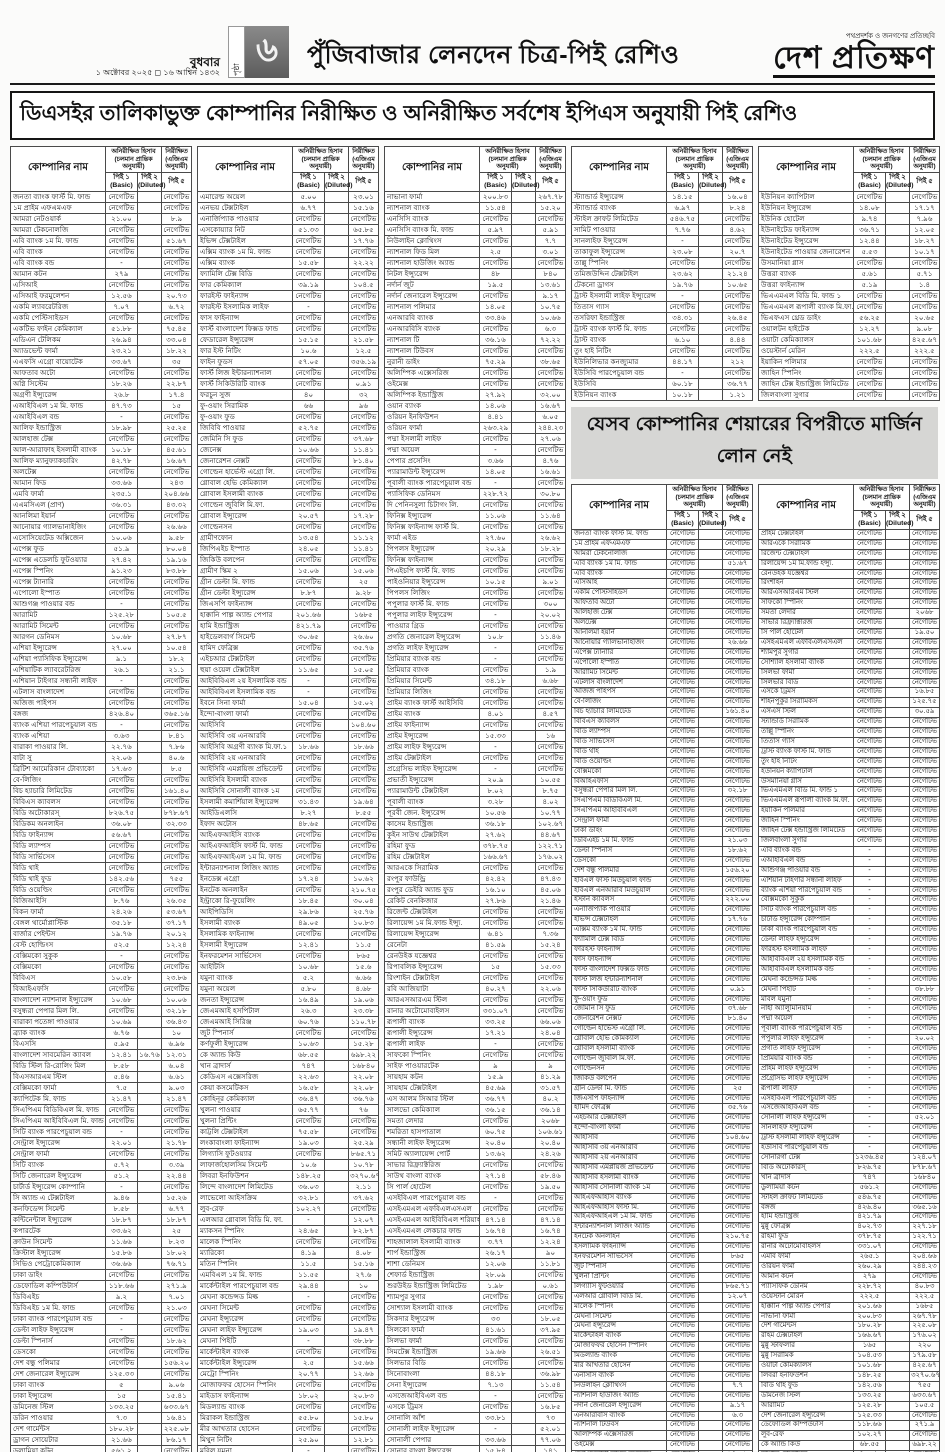  Describe the element at coordinates (550, 603) in the screenshot. I see `pe-value-cell: ৩০০` at that location.